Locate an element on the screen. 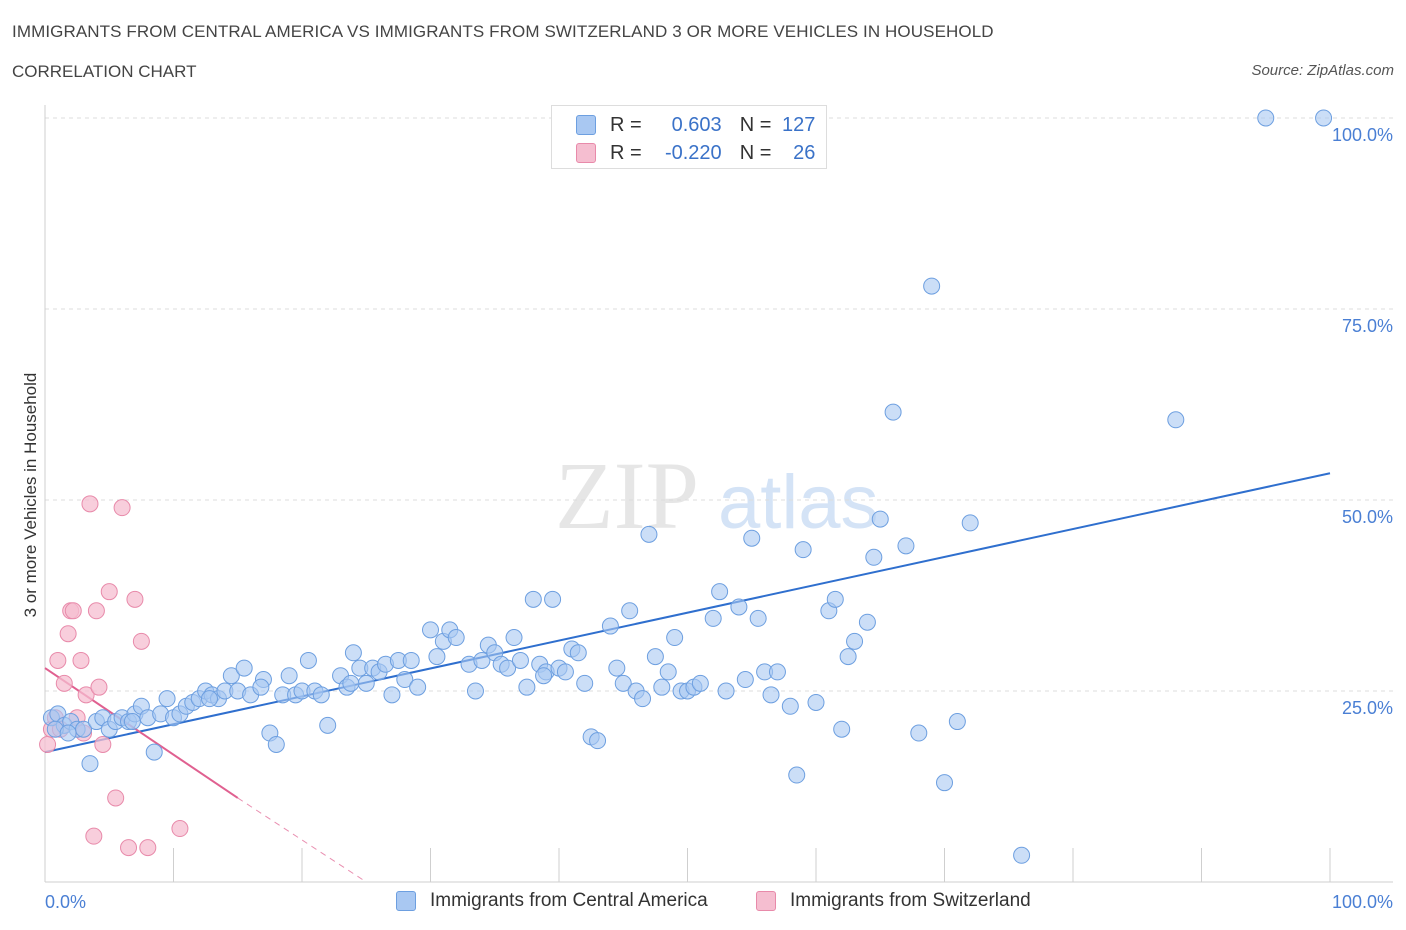  correlation-legend: R = 0.603 N = 127 R = -0.220 N = 26 is located at coordinates (689, 137).